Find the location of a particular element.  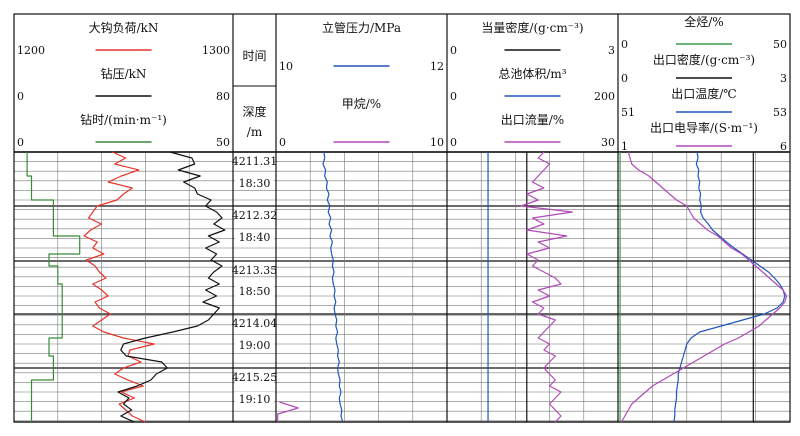

time-label: 18:30 is located at coordinates (255, 183).